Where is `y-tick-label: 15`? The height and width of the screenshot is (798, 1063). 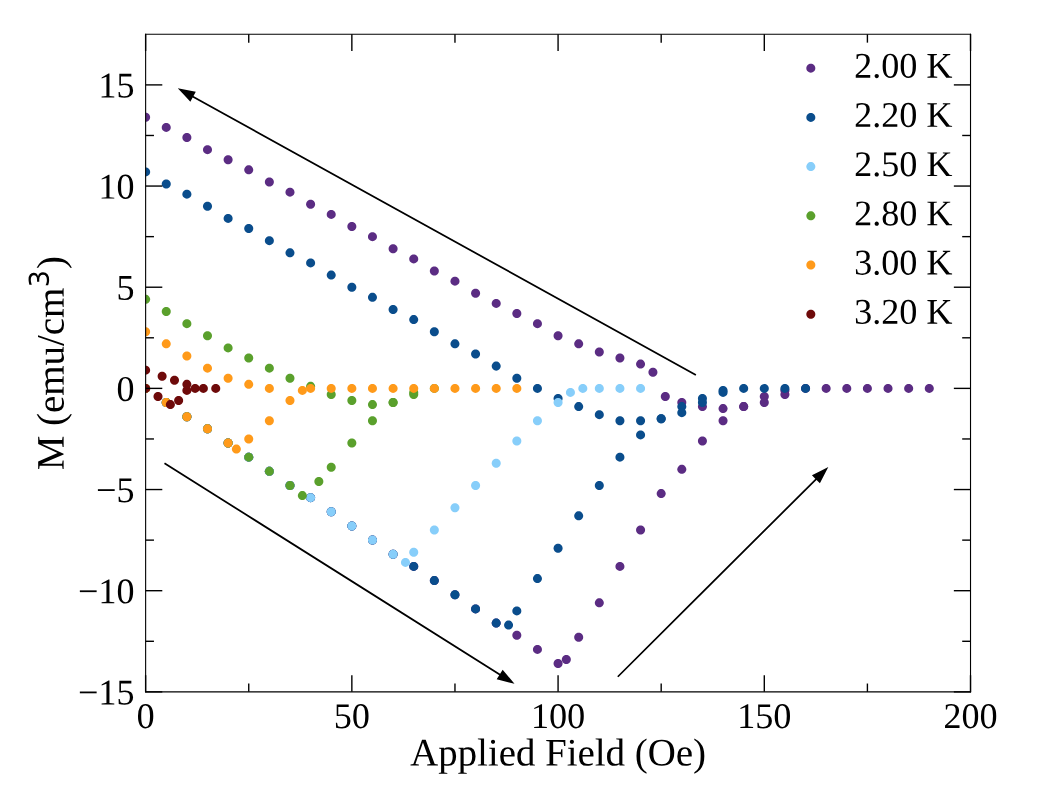
y-tick-label: 15 is located at coordinates (117, 85).